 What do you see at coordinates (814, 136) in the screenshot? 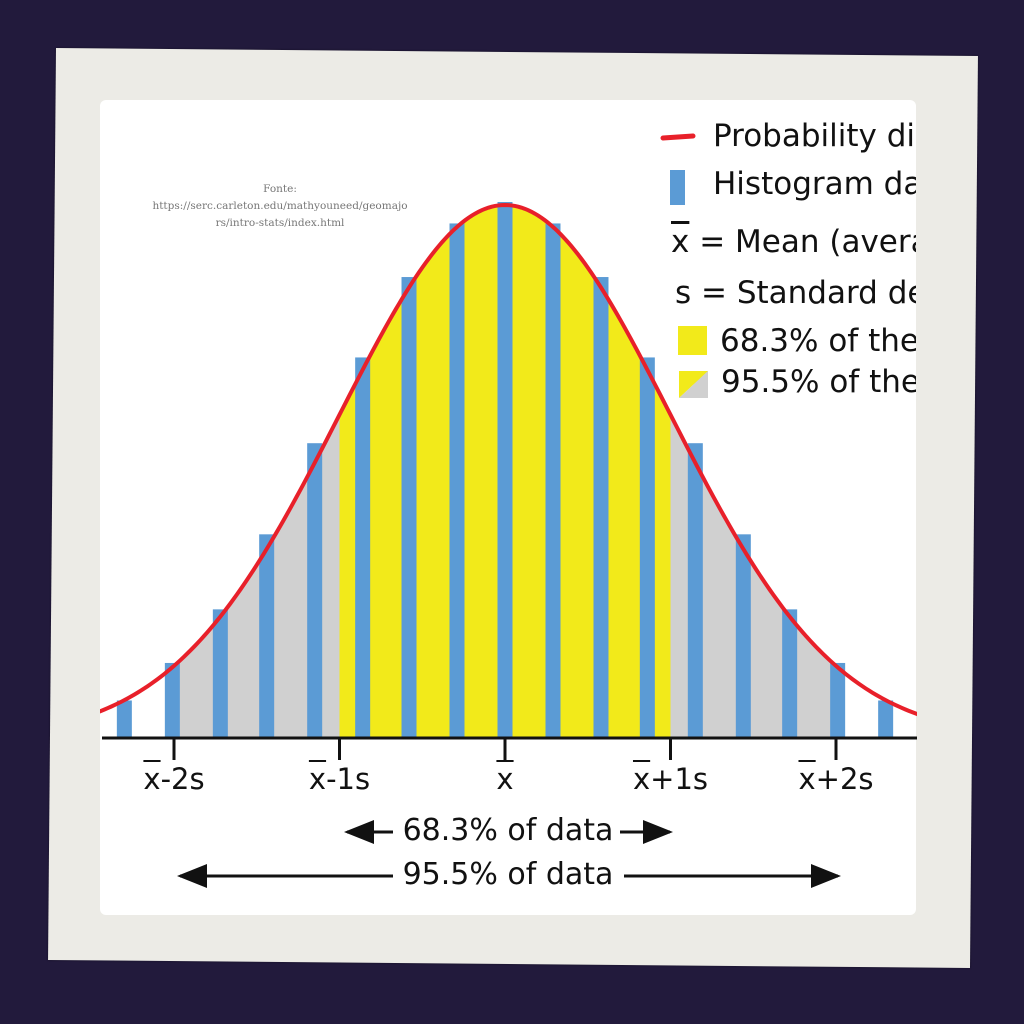
I see `legend-curve: Probability dis` at bounding box center [814, 136].